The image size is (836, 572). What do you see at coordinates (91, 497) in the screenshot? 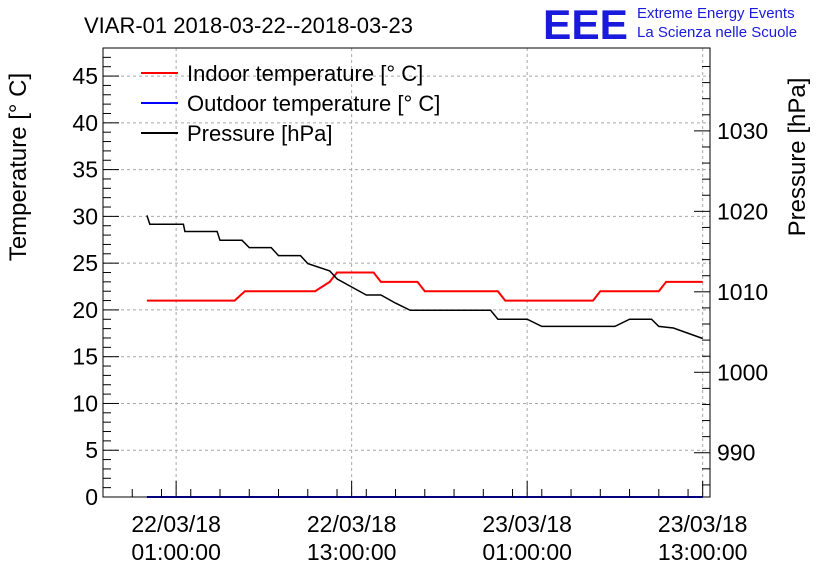
I see `y-tick-label: 0` at bounding box center [91, 497].